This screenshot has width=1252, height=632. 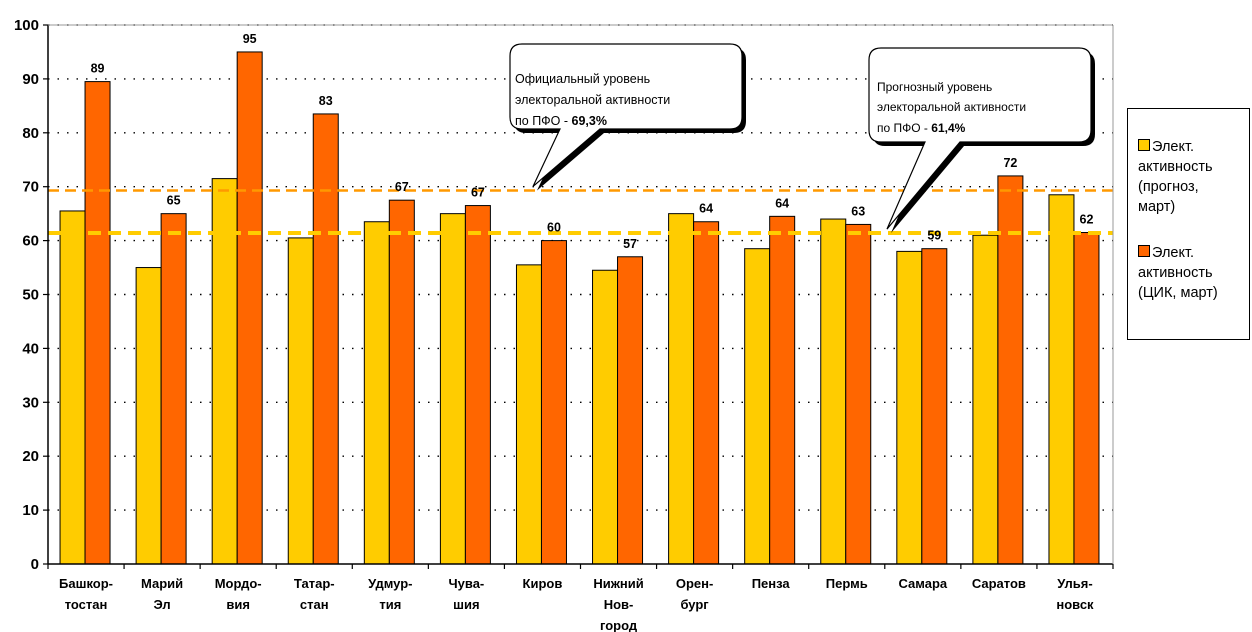 What do you see at coordinates (948, 127) in the screenshot?
I see `callout-forecast-value: 61,4%` at bounding box center [948, 127].